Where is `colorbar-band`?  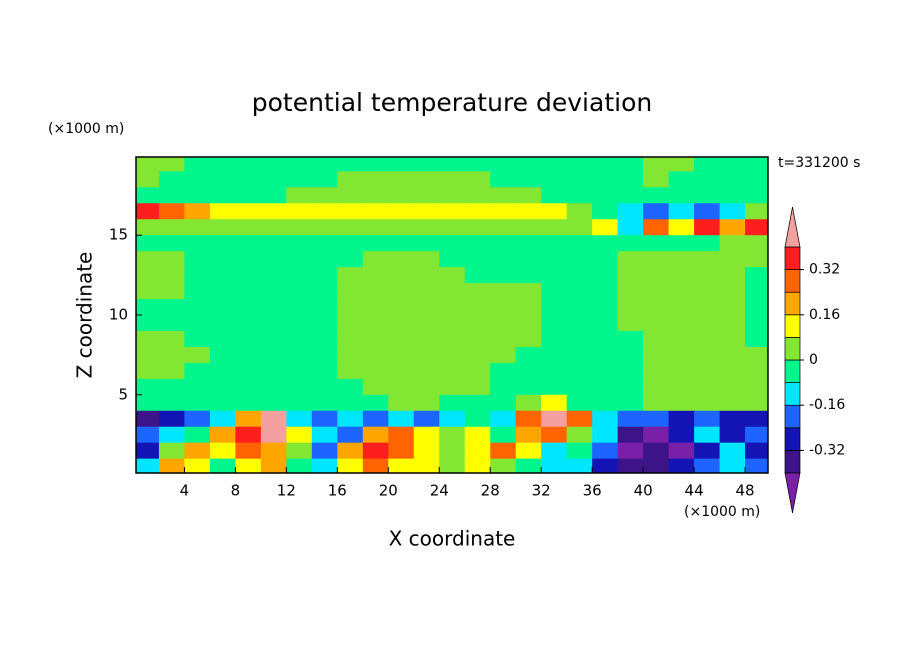 colorbar-band is located at coordinates (792, 394).